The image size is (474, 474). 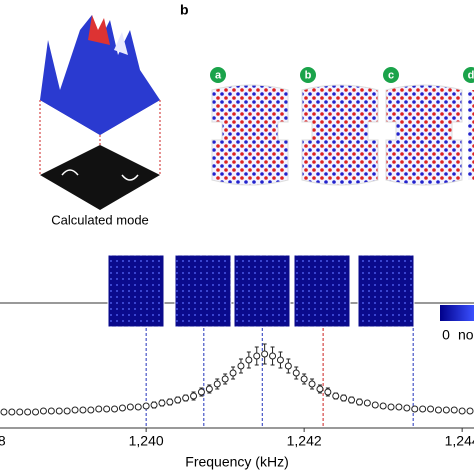 I want to click on mode-label: d, so click(x=471, y=75).